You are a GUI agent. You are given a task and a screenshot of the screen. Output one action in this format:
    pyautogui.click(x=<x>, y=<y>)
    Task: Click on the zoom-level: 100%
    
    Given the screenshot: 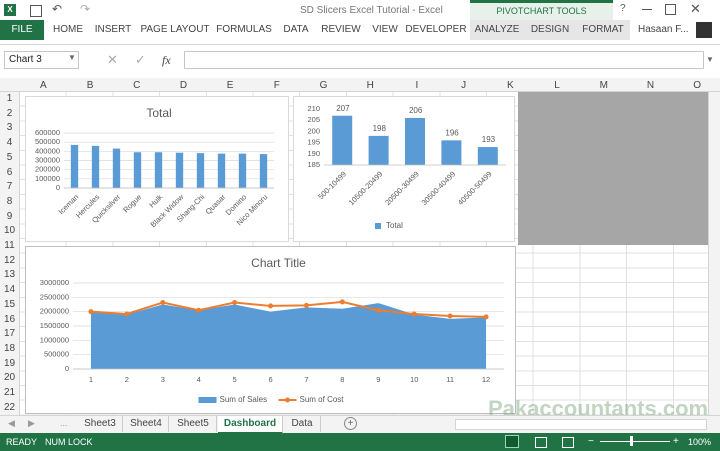 What is the action you would take?
    pyautogui.click(x=700, y=442)
    